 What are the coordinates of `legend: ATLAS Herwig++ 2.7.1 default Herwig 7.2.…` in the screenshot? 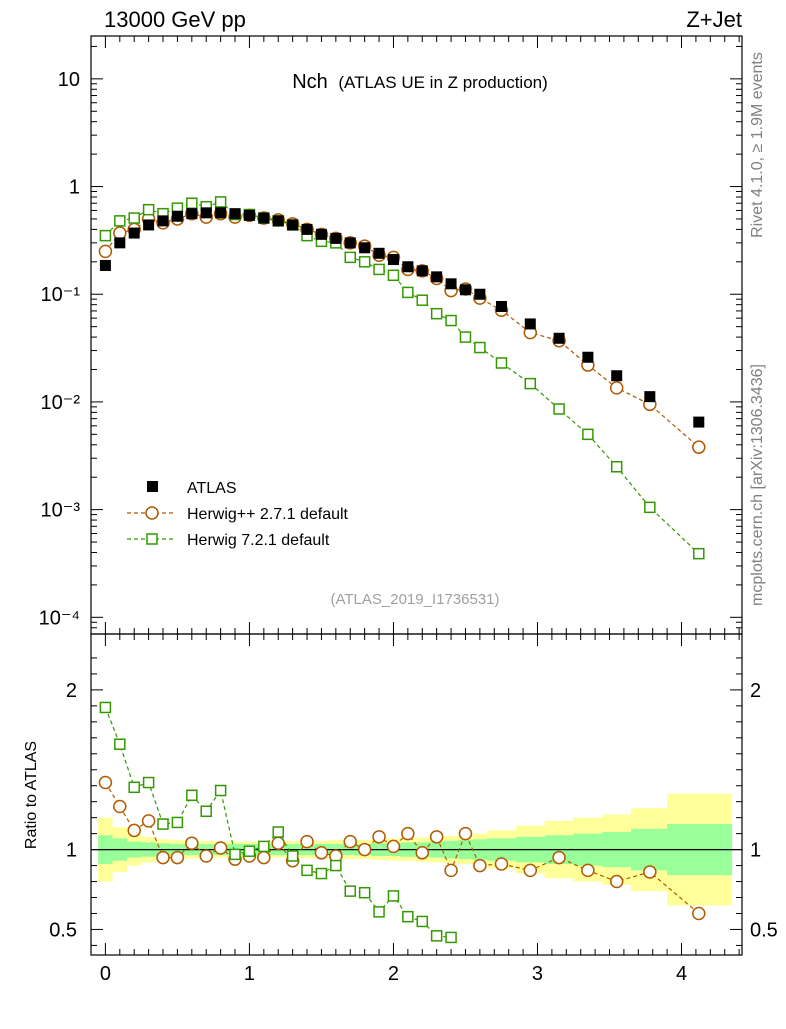 It's located at (238, 514).